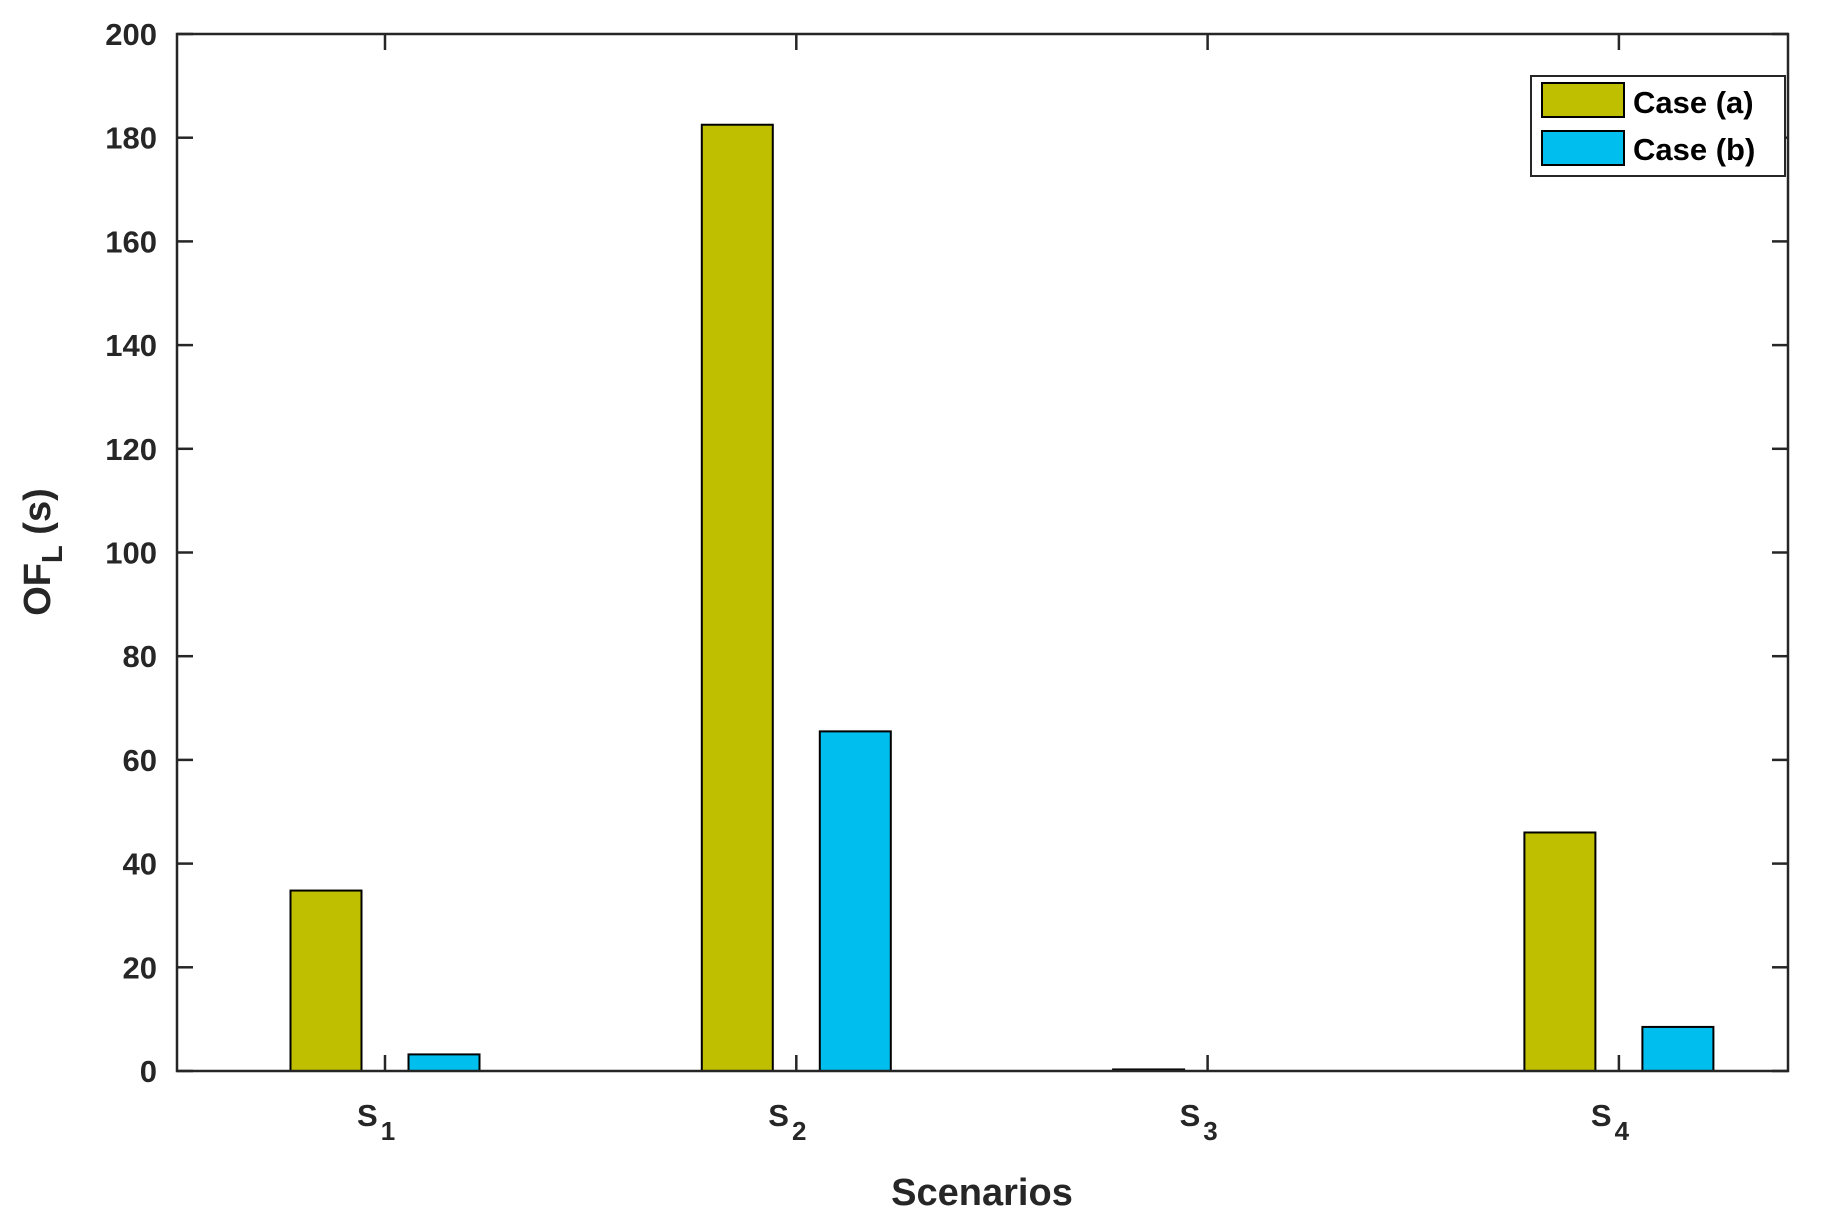 This screenshot has width=1842, height=1224. What do you see at coordinates (140, 760) in the screenshot?
I see `y-tick-label: 60` at bounding box center [140, 760].